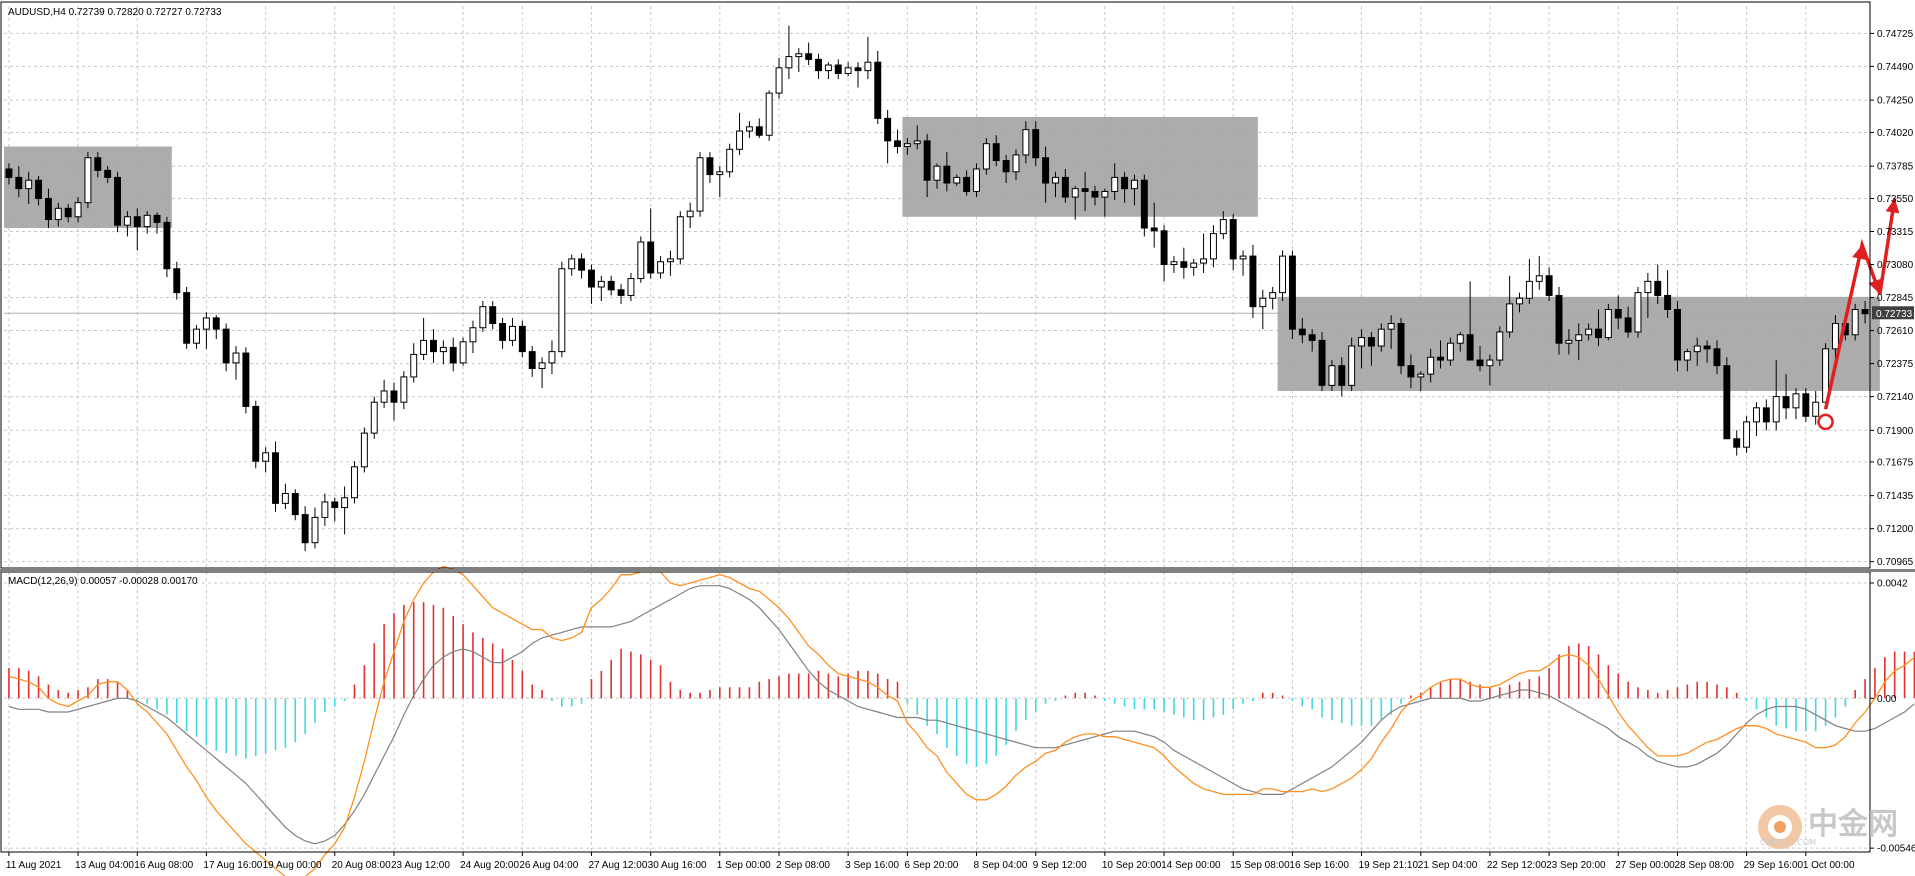  I want to click on time-tick-label: 20 Aug 08:00, so click(361, 865).